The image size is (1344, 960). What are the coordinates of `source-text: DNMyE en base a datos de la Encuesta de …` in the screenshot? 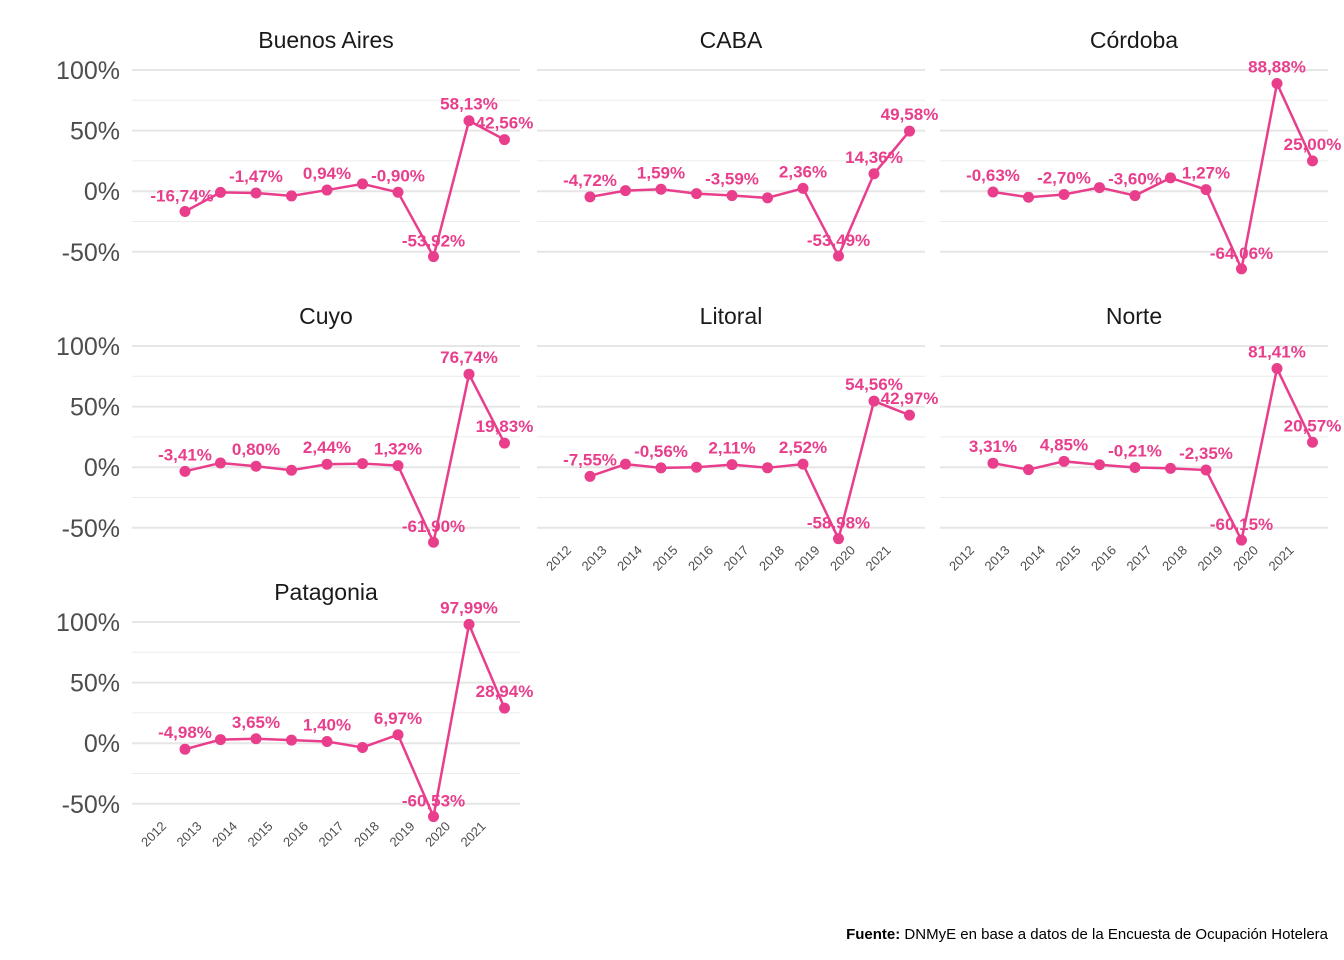 It's located at (1114, 934).